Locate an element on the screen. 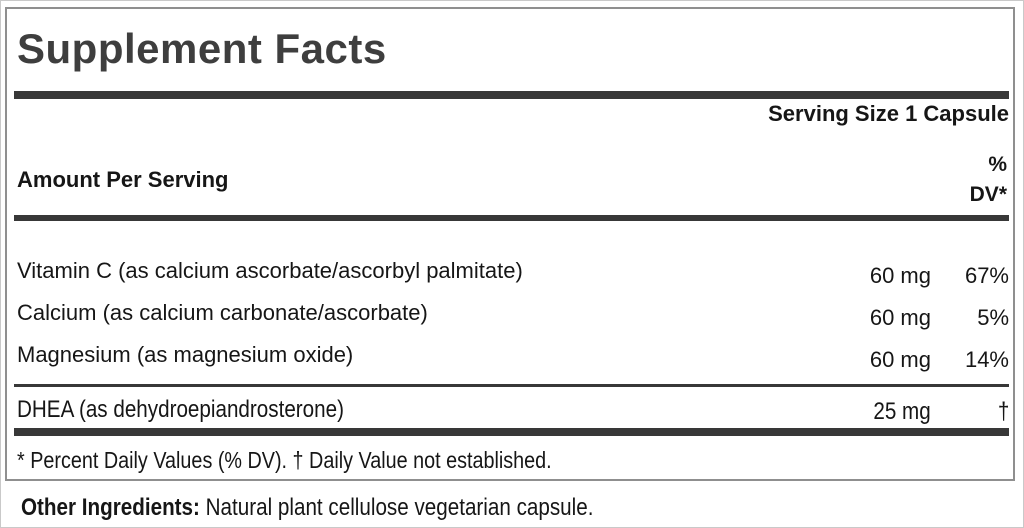 Image resolution: width=1024 pixels, height=528 pixels. ingredient-amount: 25 mg is located at coordinates (902, 411).